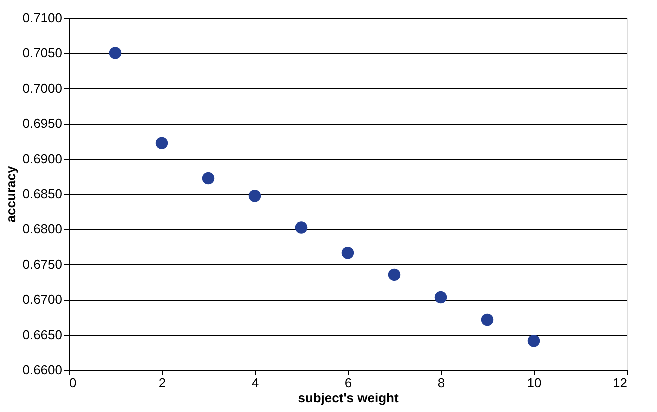 This screenshot has width=657, height=412. What do you see at coordinates (162, 383) in the screenshot?
I see `x-tick-label: 2` at bounding box center [162, 383].